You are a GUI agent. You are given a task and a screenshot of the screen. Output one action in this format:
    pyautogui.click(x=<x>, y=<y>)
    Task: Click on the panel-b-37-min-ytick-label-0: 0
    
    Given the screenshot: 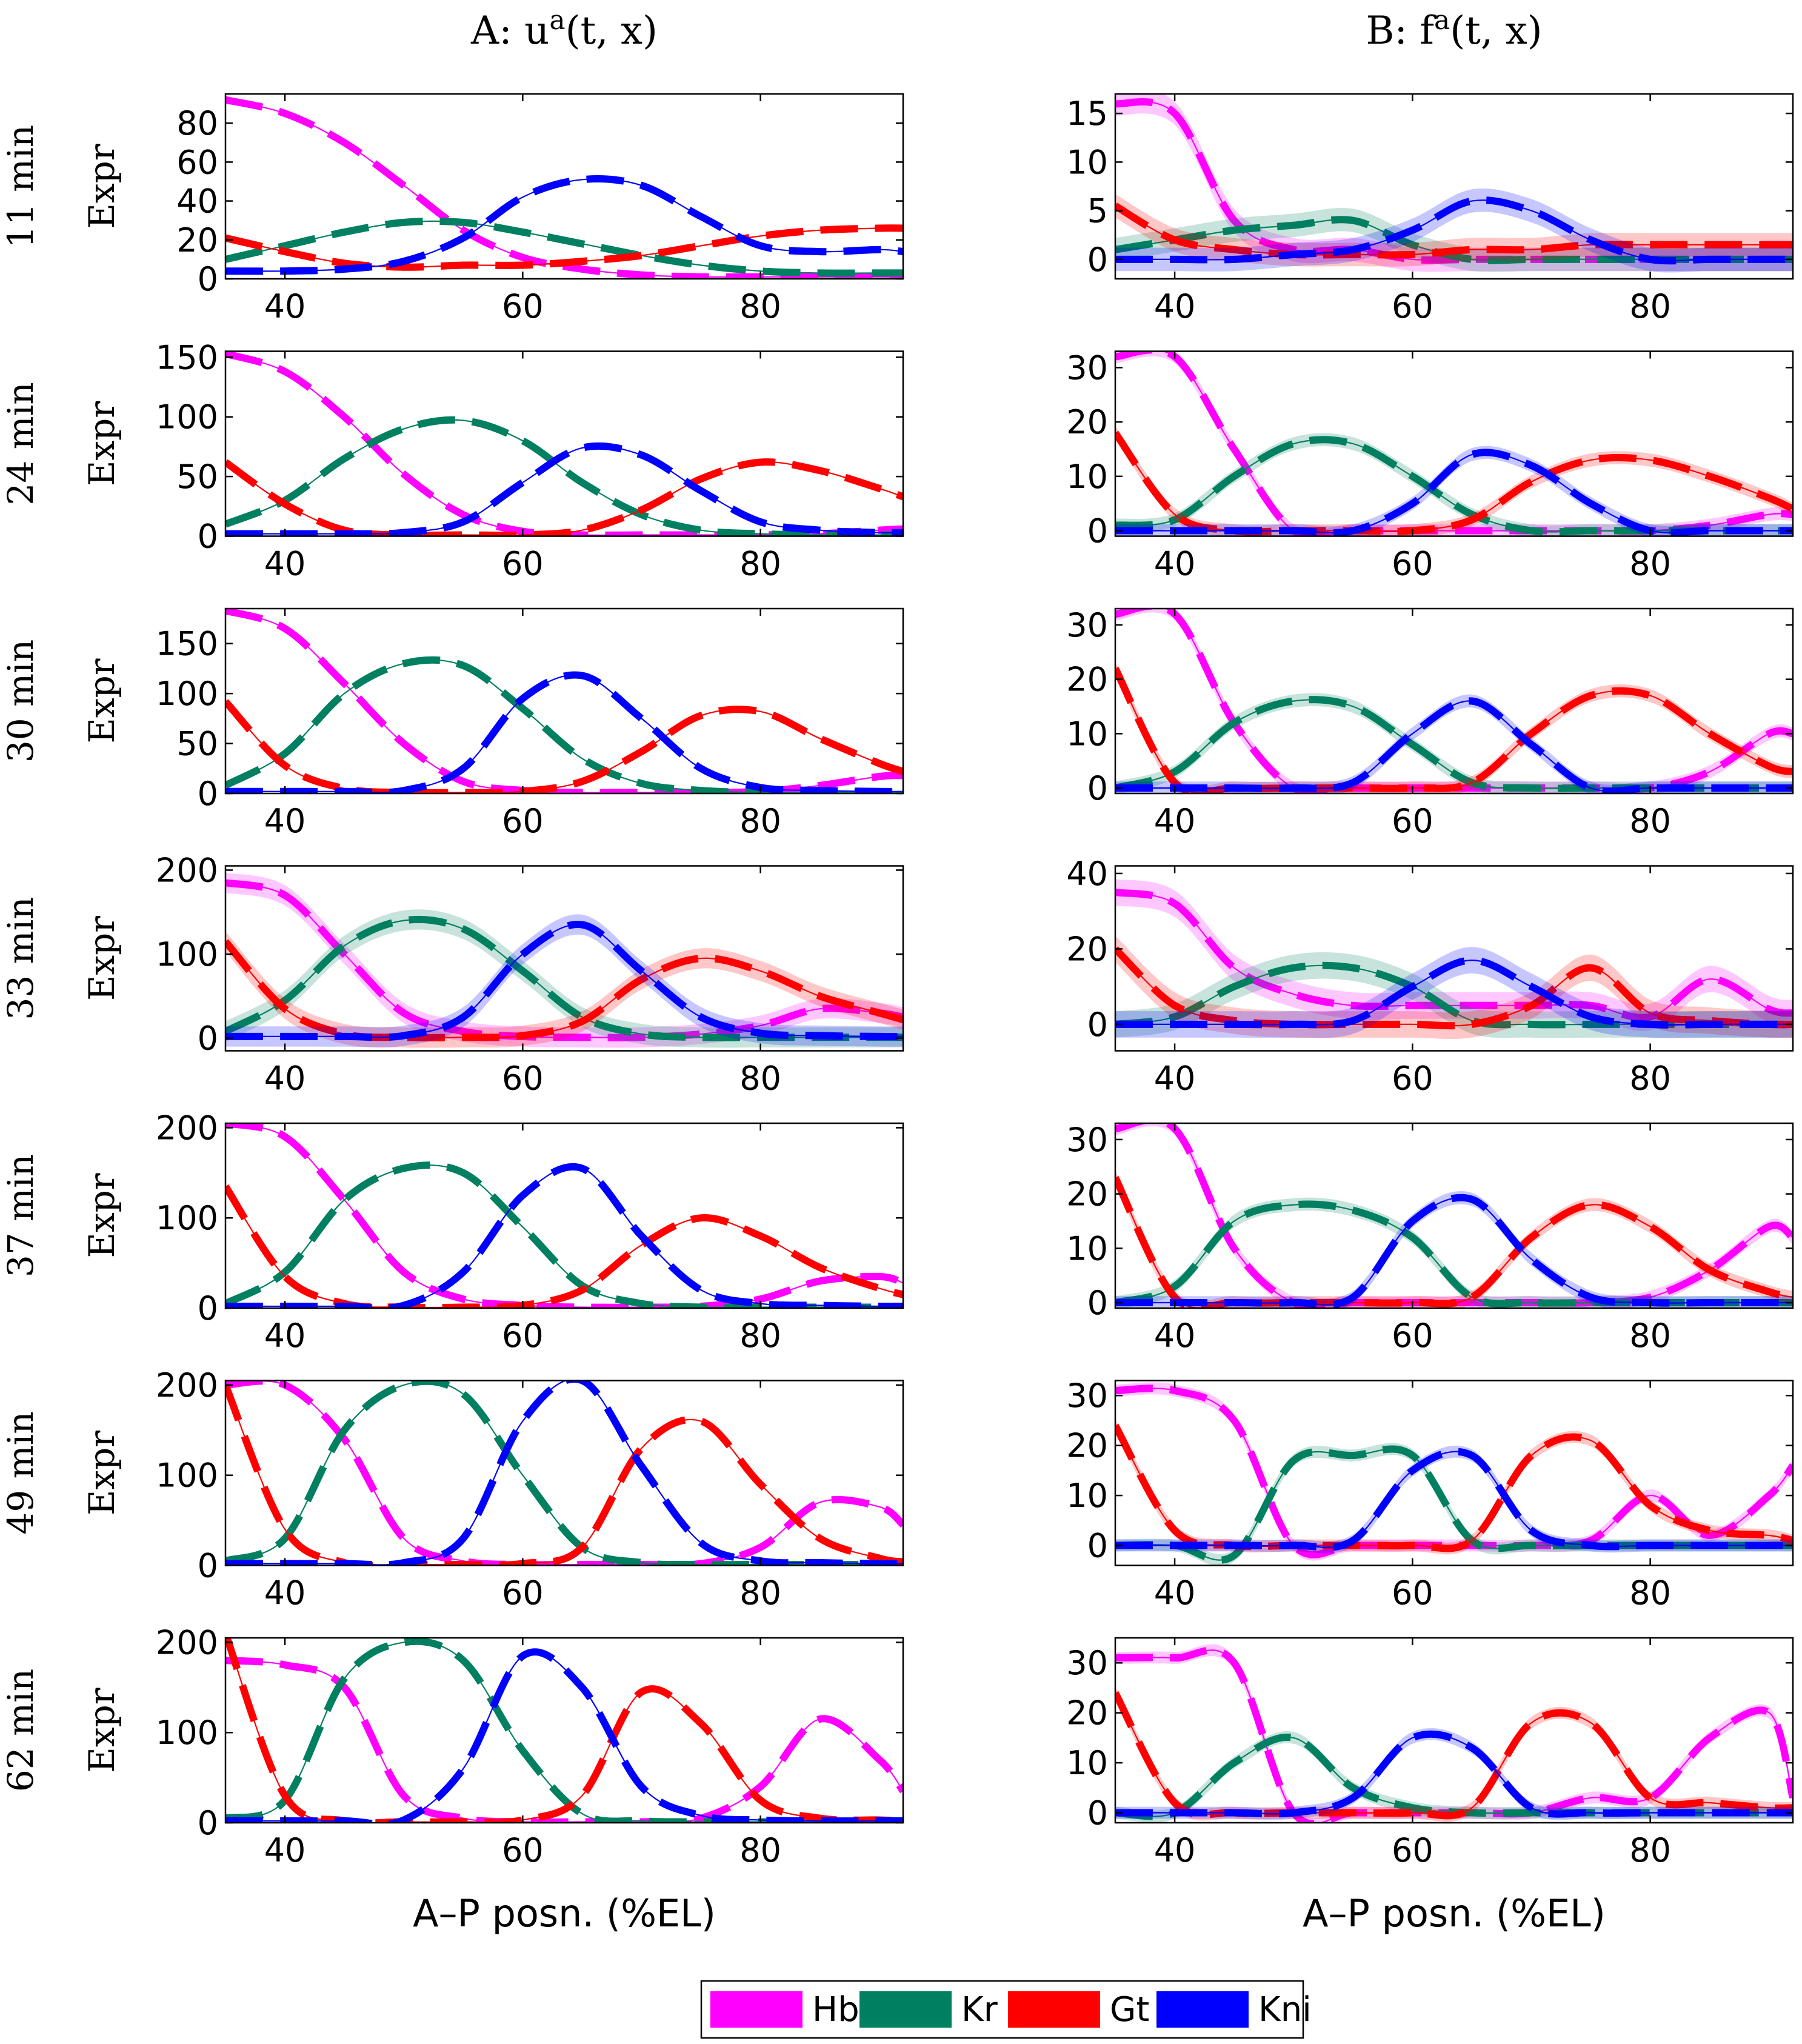 What is the action you would take?
    pyautogui.click(x=1097, y=1303)
    